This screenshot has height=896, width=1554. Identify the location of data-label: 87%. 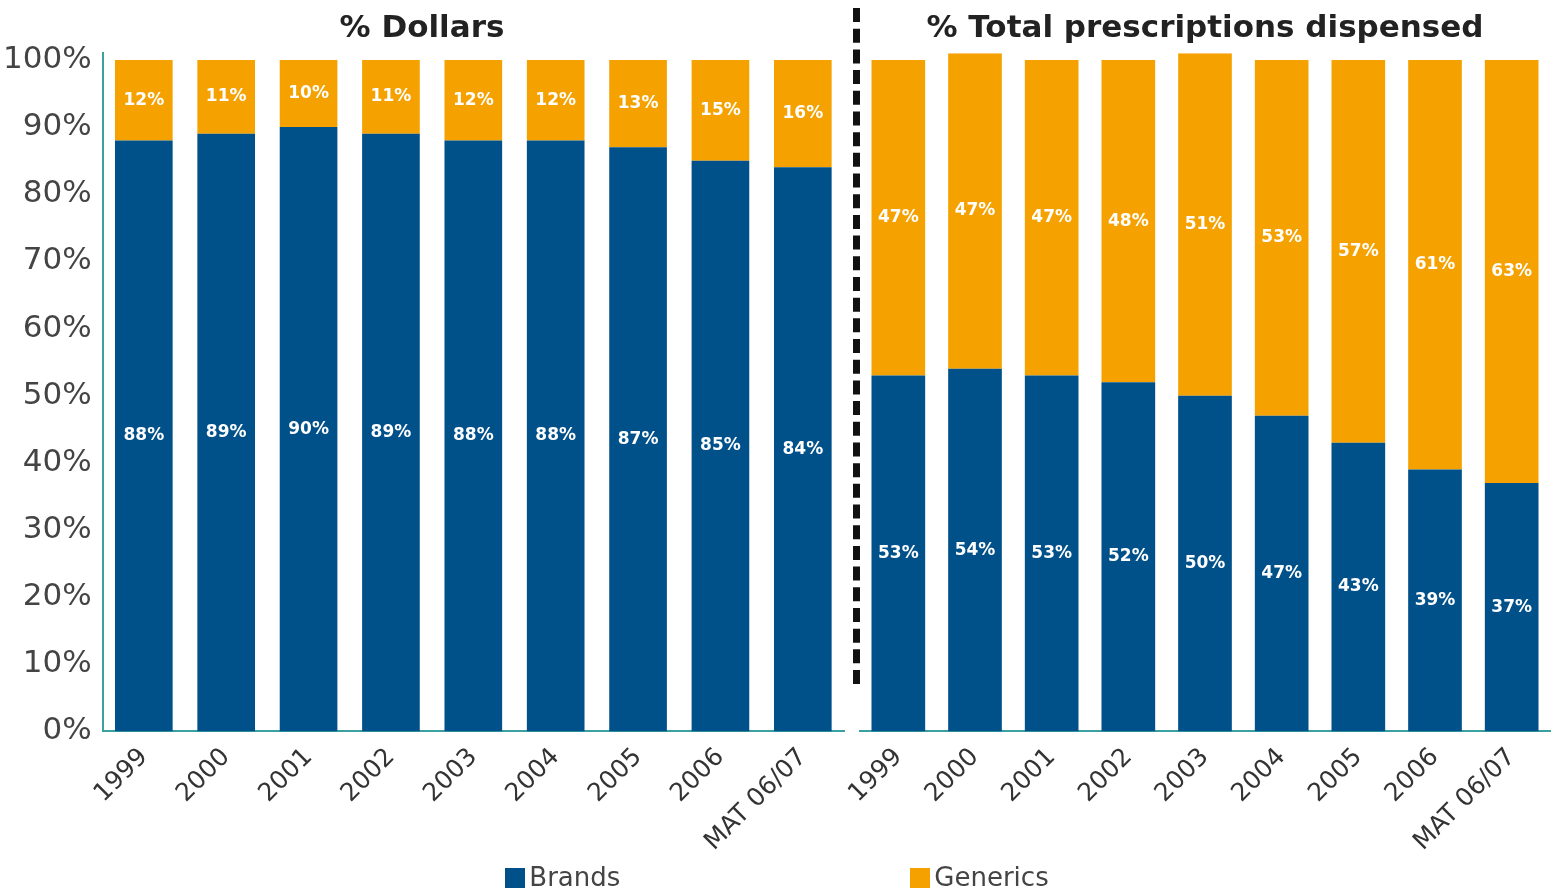
(638, 437).